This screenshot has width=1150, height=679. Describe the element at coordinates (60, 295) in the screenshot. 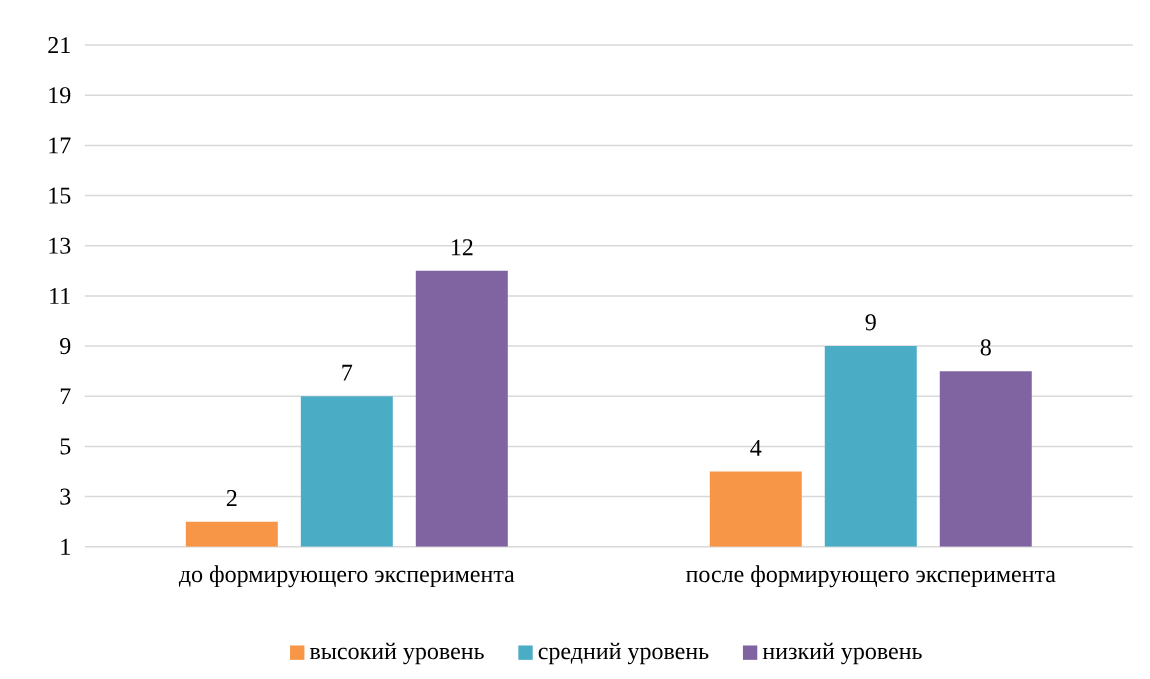

I see `y-tick-label: 11` at that location.